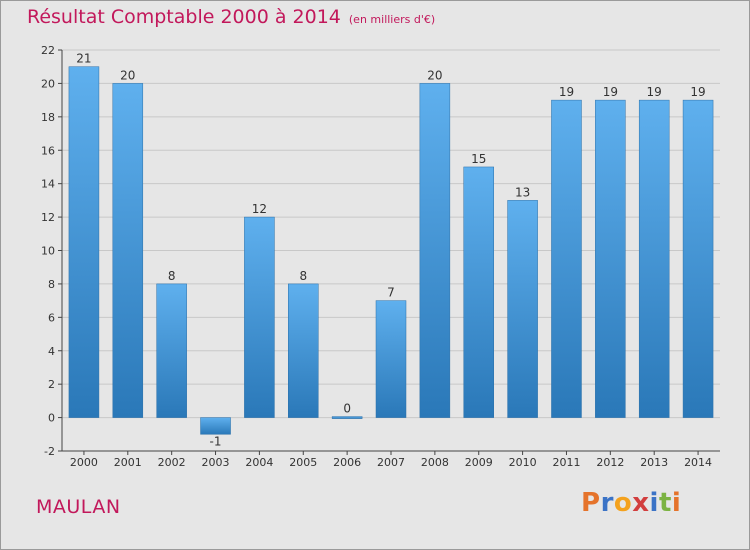 This screenshot has height=550, width=750. Describe the element at coordinates (78, 507) in the screenshot. I see `place-name: MAULAN` at that location.